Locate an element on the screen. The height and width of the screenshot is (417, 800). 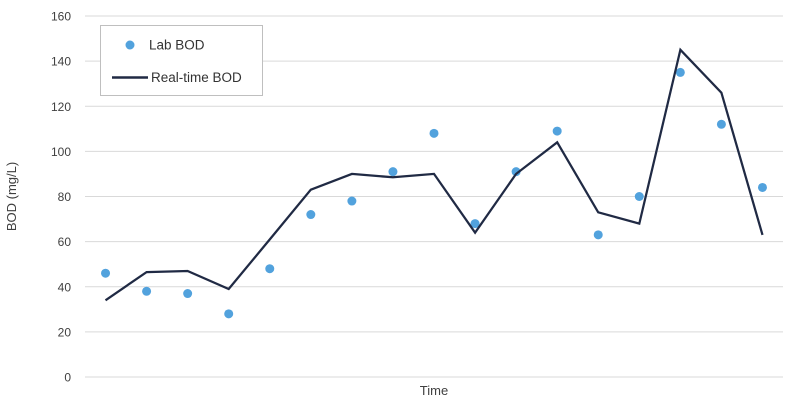
y-tick-label: 100 is located at coordinates (61, 152).